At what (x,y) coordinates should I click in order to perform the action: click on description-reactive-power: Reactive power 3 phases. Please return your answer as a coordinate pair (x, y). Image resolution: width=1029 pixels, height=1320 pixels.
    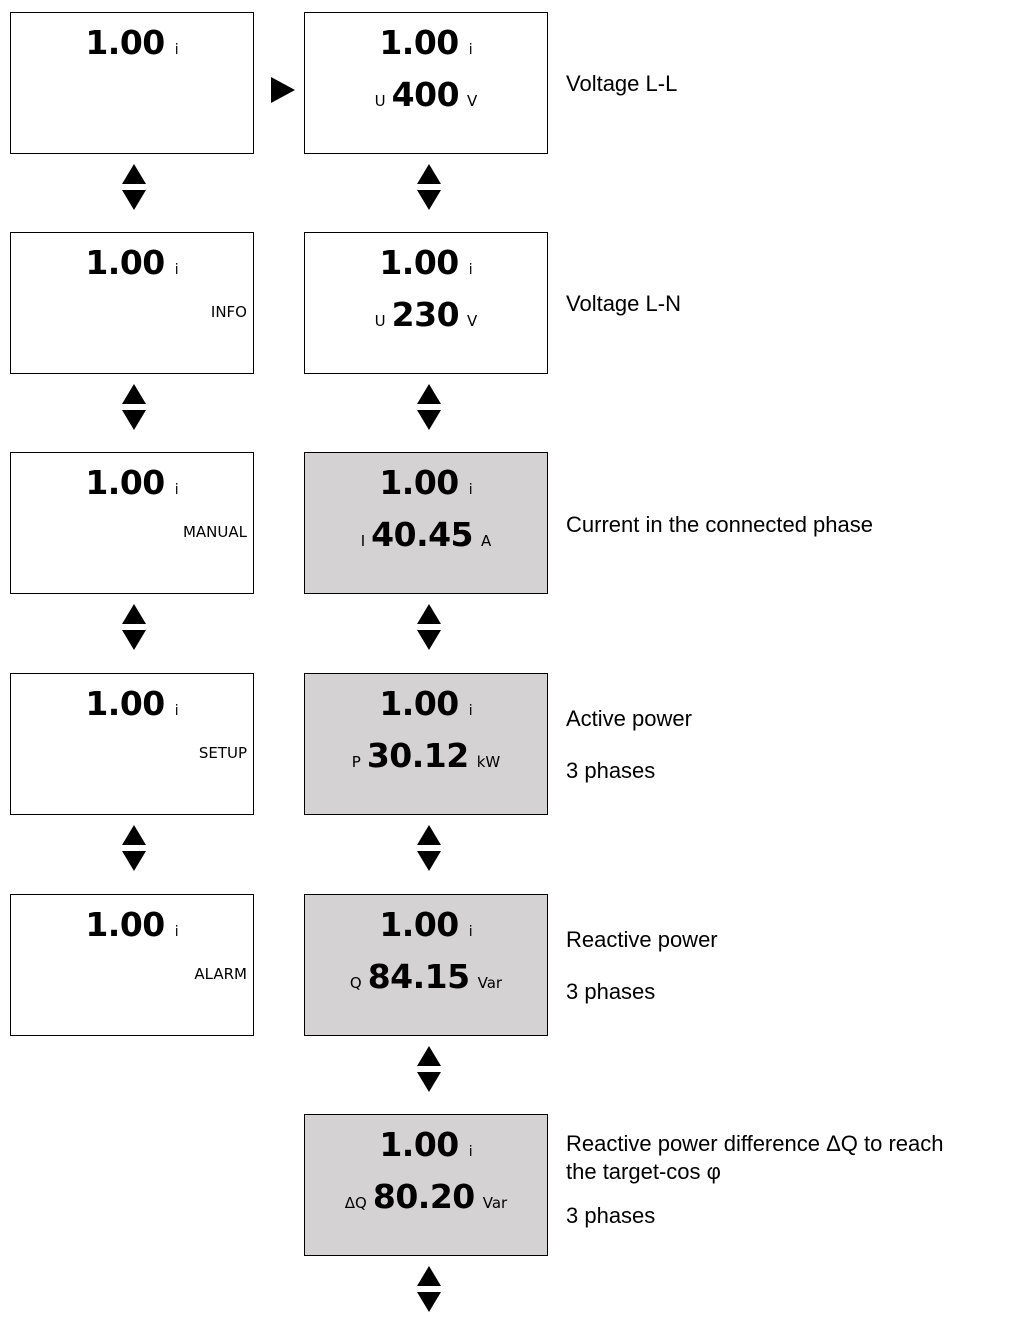
    Looking at the image, I should click on (642, 966).